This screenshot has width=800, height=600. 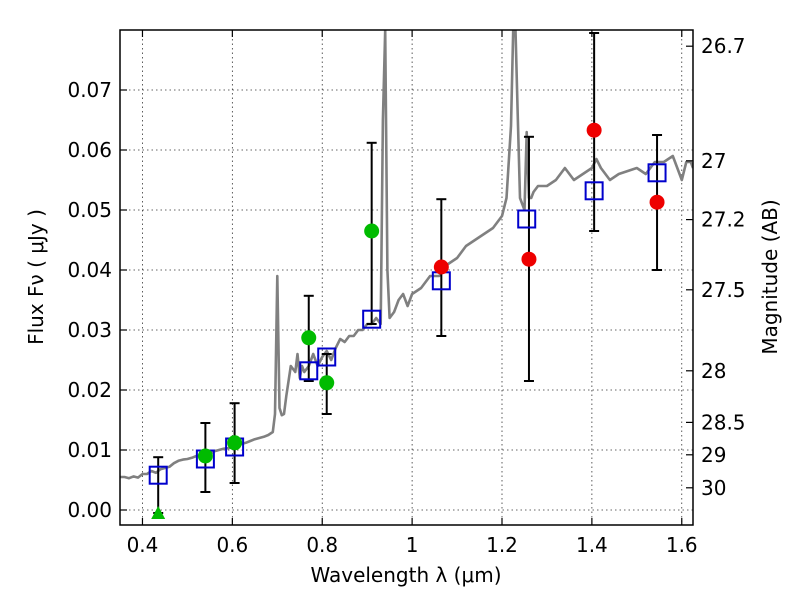 I want to click on y2-tick-label: 30, so click(x=713, y=488).